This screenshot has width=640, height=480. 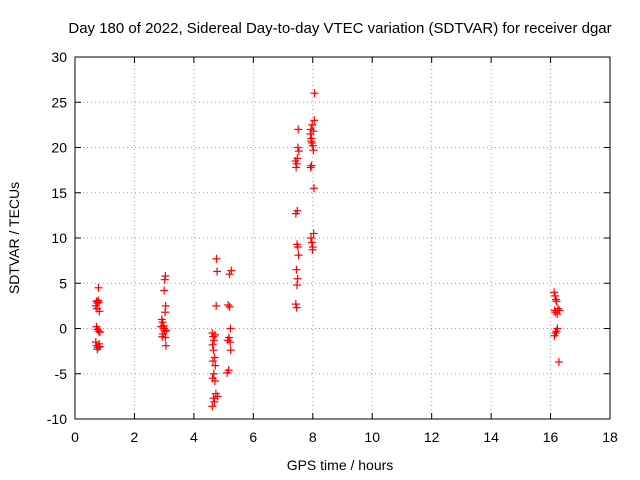 I want to click on y-axis-label: SDTVAR / TECUs, so click(x=14, y=238).